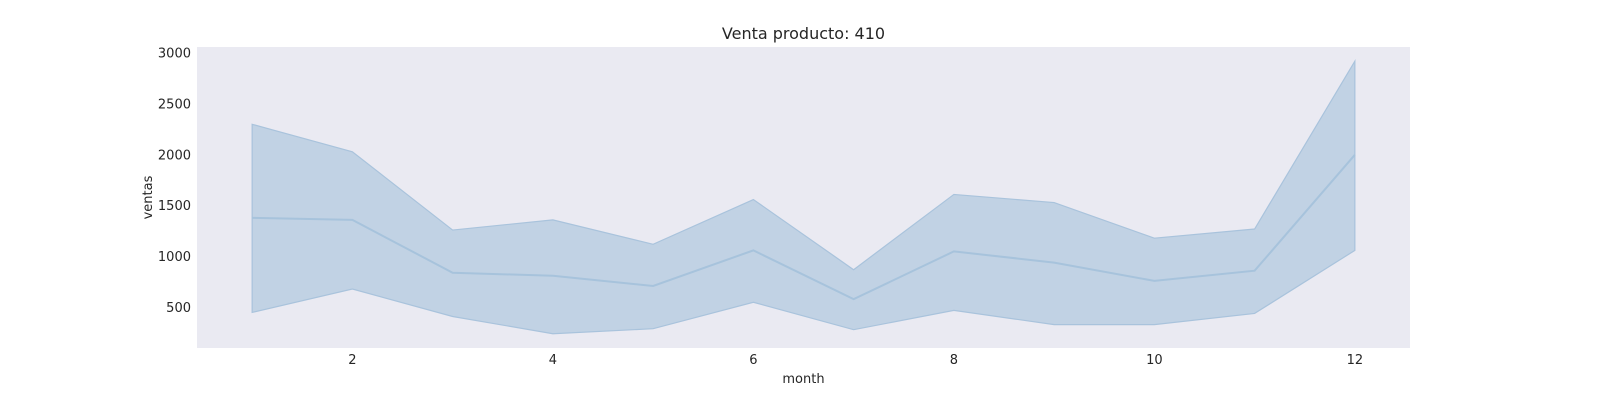 The width and height of the screenshot is (1600, 400). Describe the element at coordinates (803, 379) in the screenshot. I see `x-axis-label: month` at that location.